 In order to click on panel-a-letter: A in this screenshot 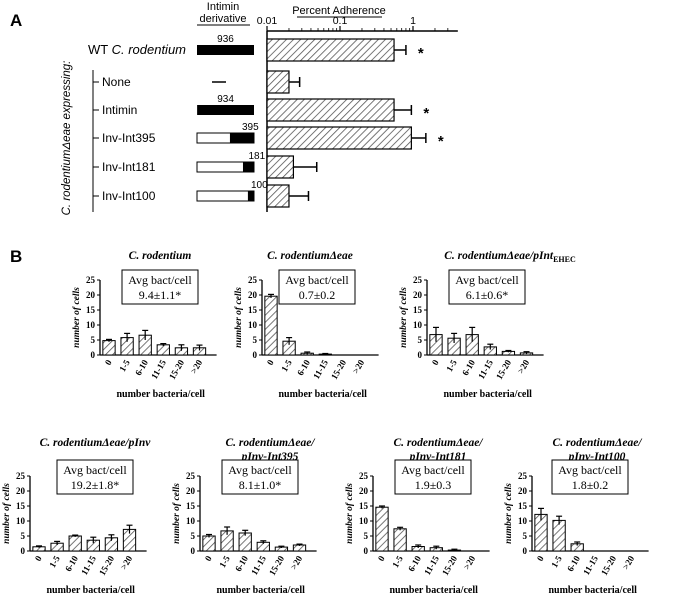, I will do `click(16, 20)`.